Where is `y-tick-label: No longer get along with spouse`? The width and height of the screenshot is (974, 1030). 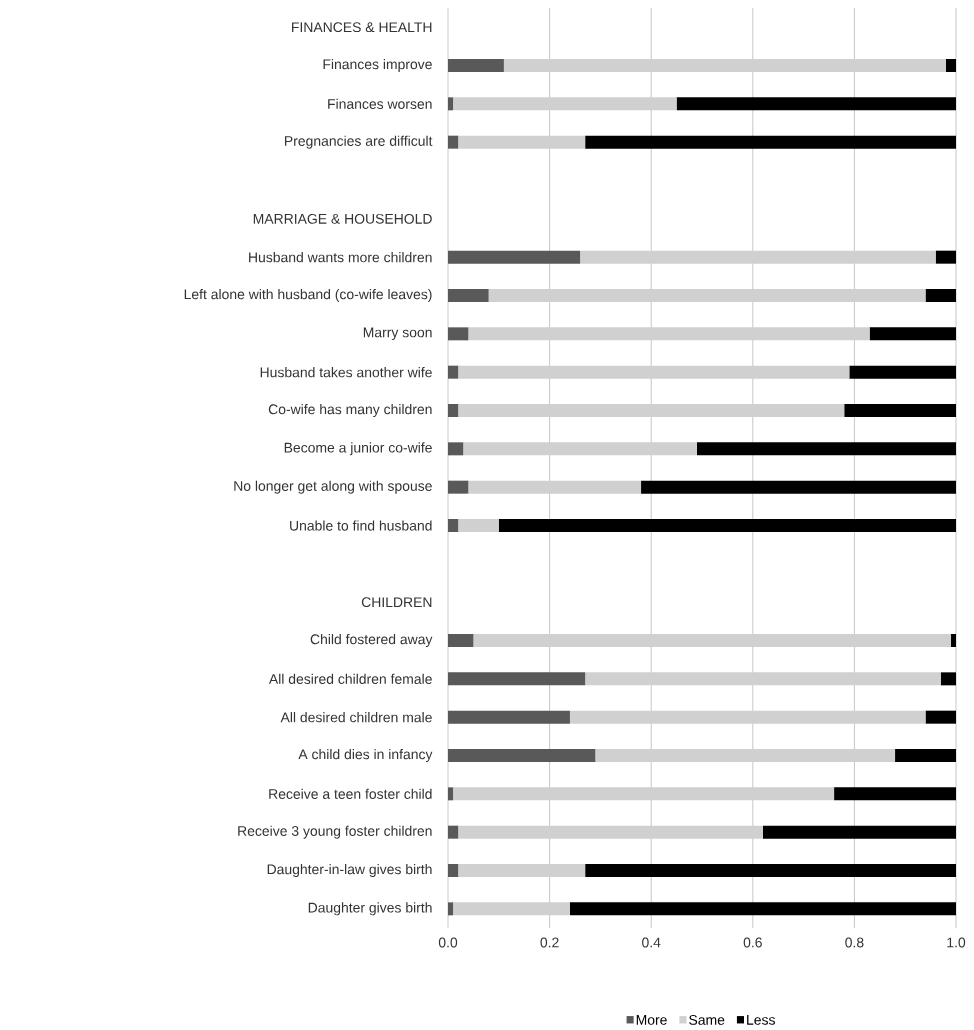
y-tick-label: No longer get along with spouse is located at coordinates (333, 487).